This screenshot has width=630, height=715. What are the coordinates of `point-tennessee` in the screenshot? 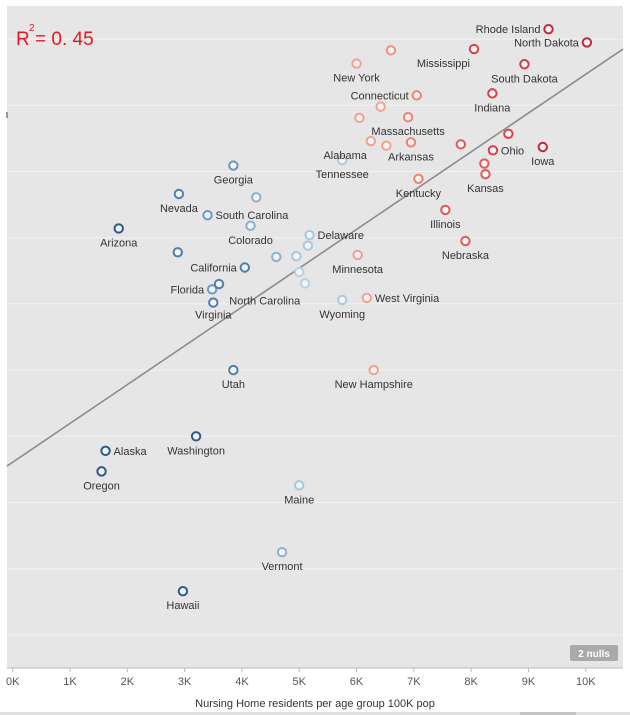 It's located at (342, 160).